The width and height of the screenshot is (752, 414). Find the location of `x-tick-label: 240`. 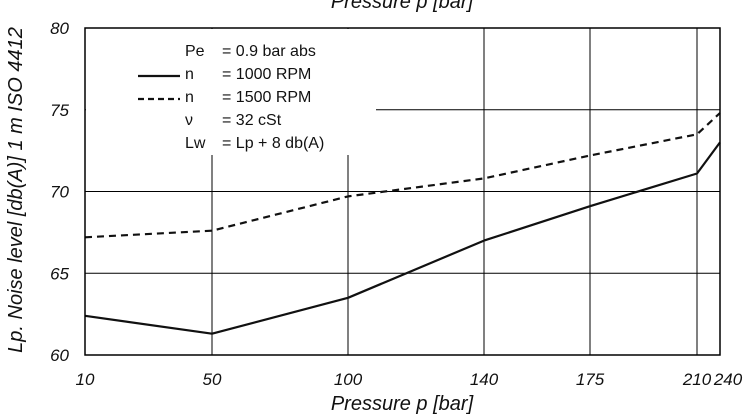

x-tick-label: 240 is located at coordinates (728, 379).